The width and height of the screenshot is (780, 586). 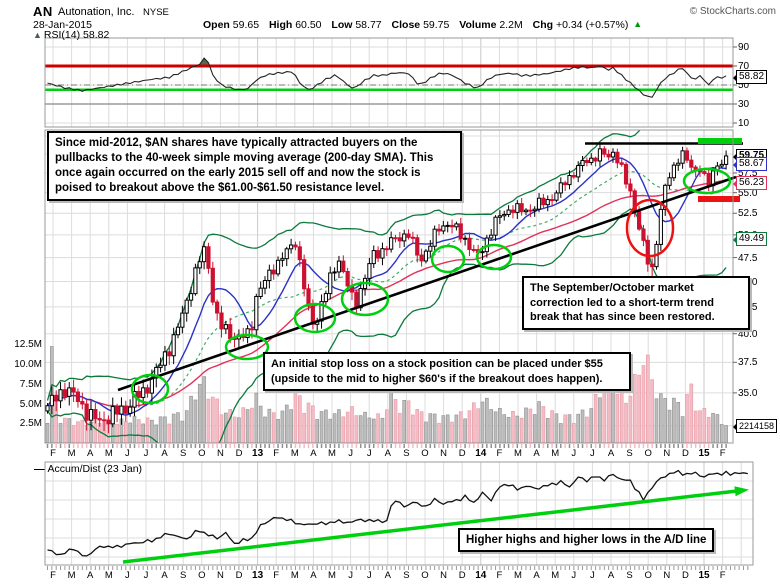 What do you see at coordinates (397, 513) in the screenshot?
I see `accum-dist-line` at bounding box center [397, 513].